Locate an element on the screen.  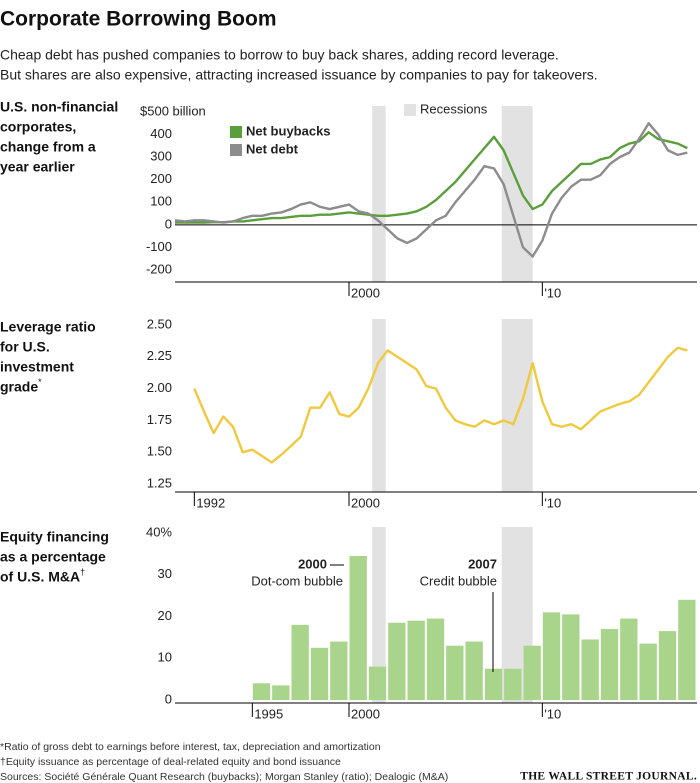
panel-label: grade* is located at coordinates (21, 385).